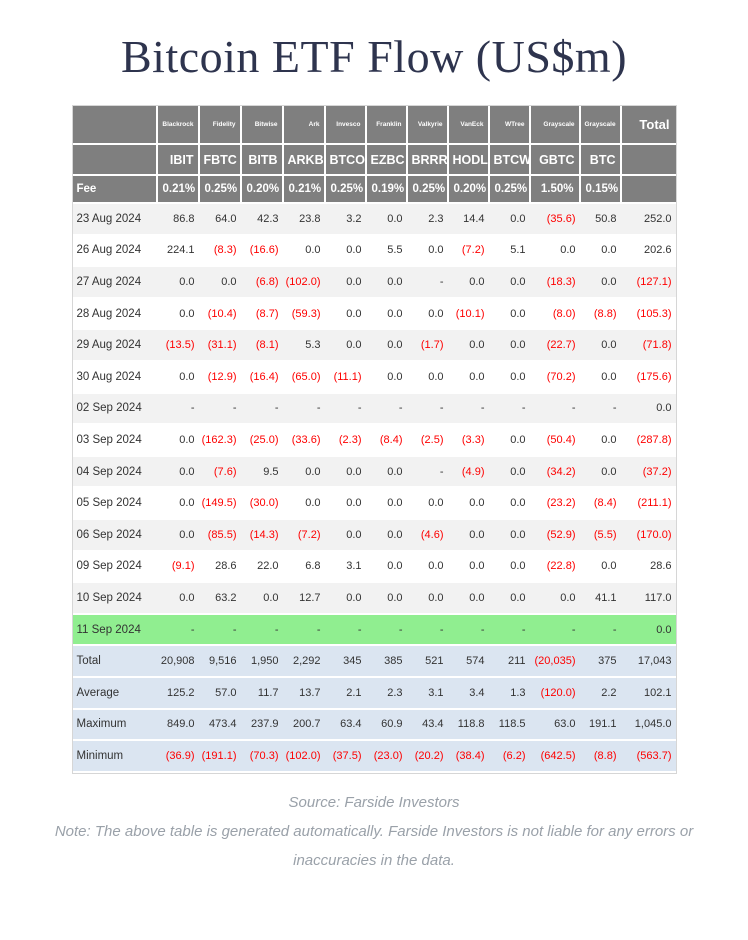 The width and height of the screenshot is (748, 940). I want to click on ticker-cell: BTCO, so click(345, 160).